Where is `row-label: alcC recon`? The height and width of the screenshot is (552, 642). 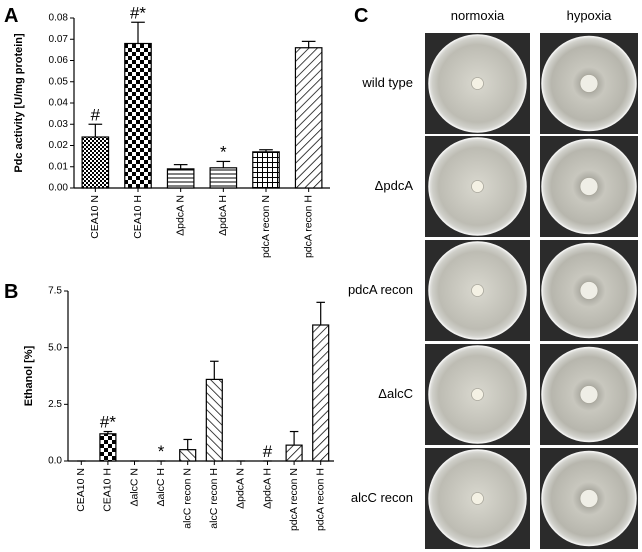 row-label: alcC recon is located at coordinates (382, 497).